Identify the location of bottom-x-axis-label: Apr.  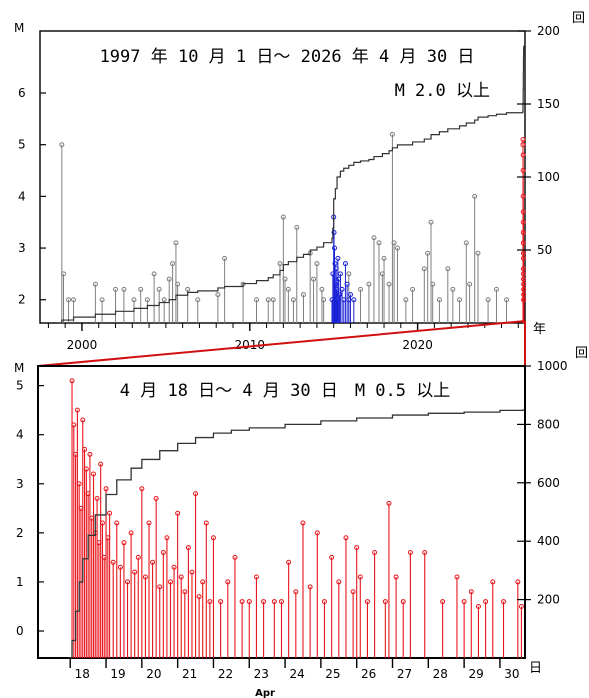
(265, 693).